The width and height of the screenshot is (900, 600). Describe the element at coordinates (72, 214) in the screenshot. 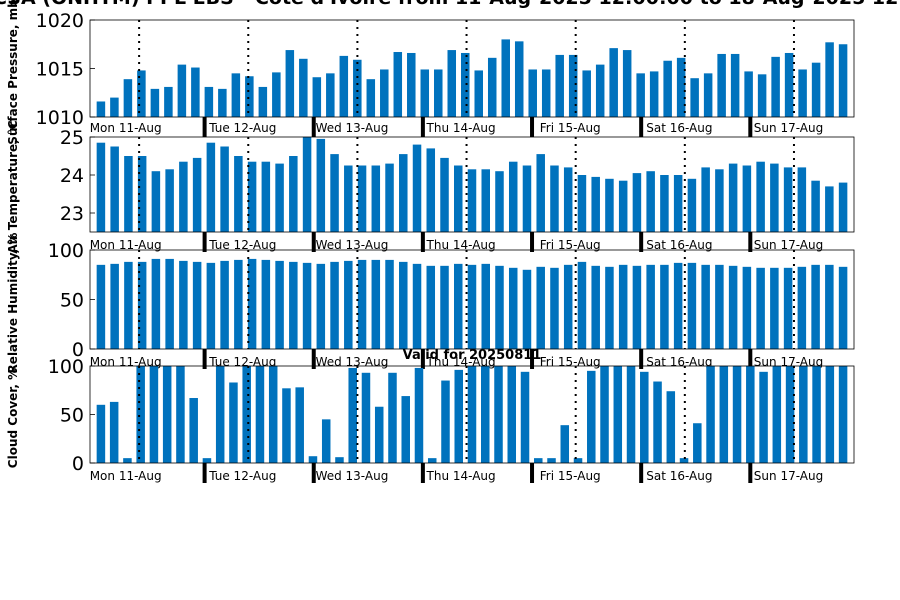

I see `y-tick-label: 23` at that location.